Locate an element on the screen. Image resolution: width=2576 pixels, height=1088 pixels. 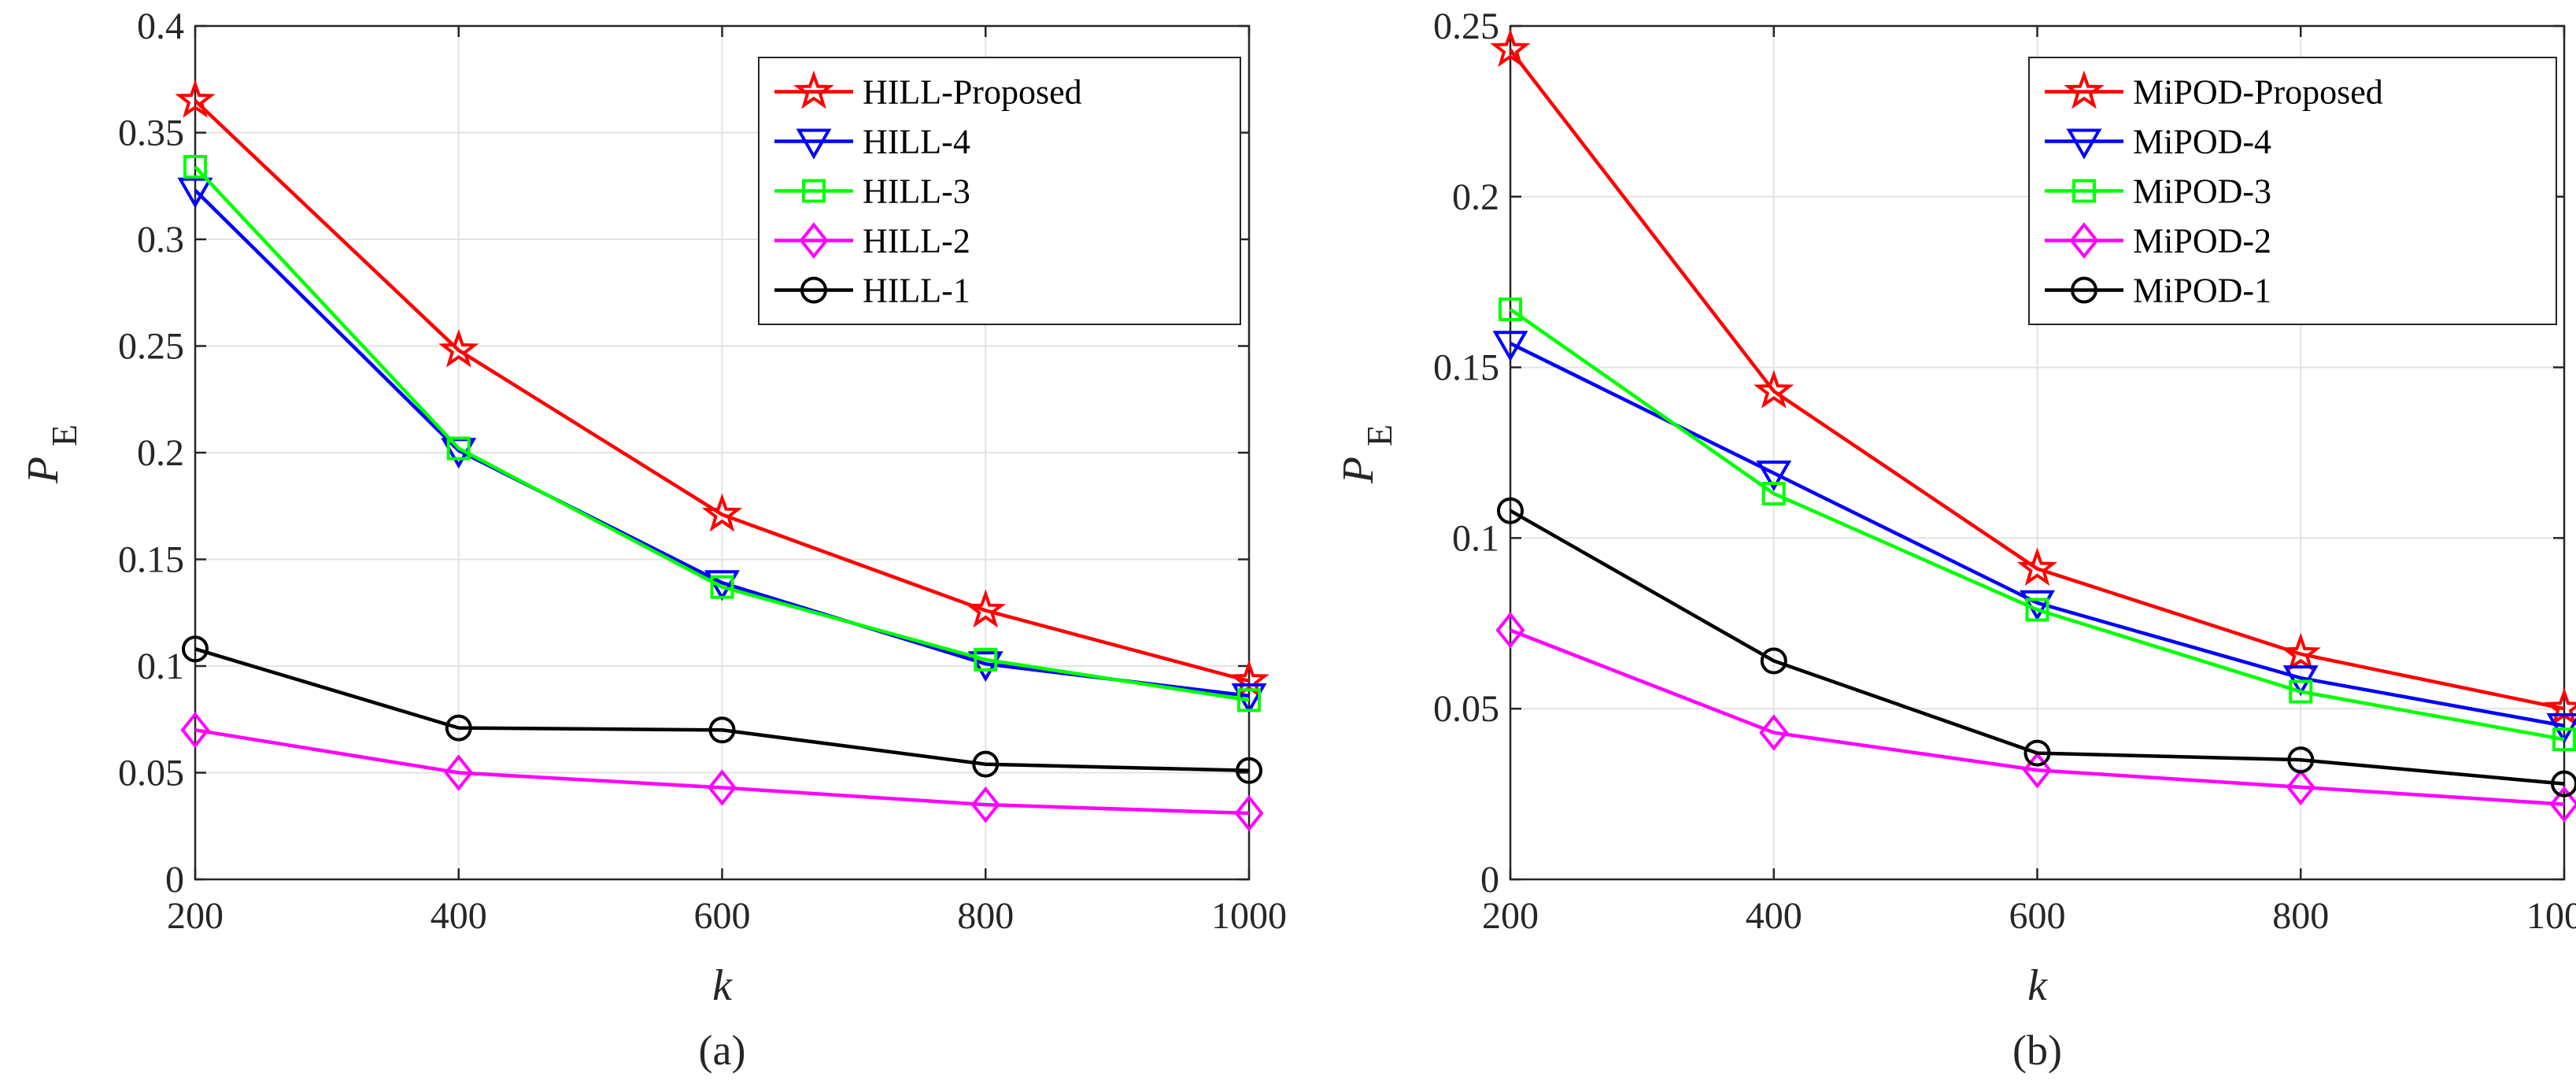
y-axis-label-subscript: E is located at coordinates (64, 435).